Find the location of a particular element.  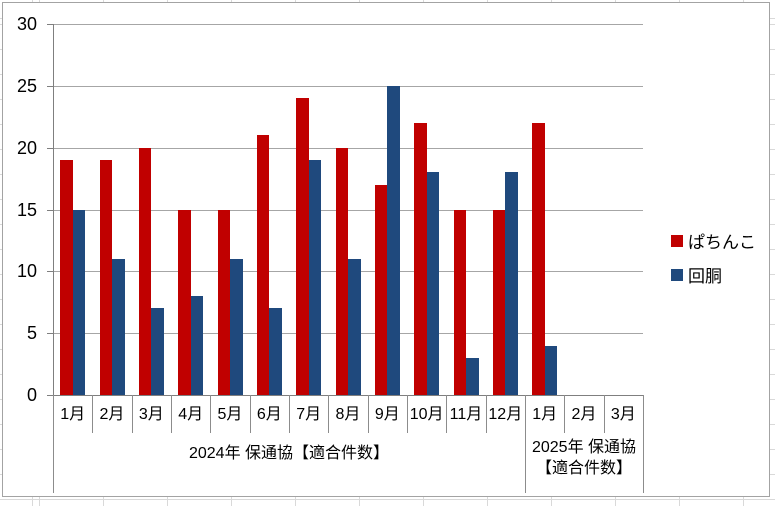

y-axis-label-10: 10 is located at coordinates (26, 271).